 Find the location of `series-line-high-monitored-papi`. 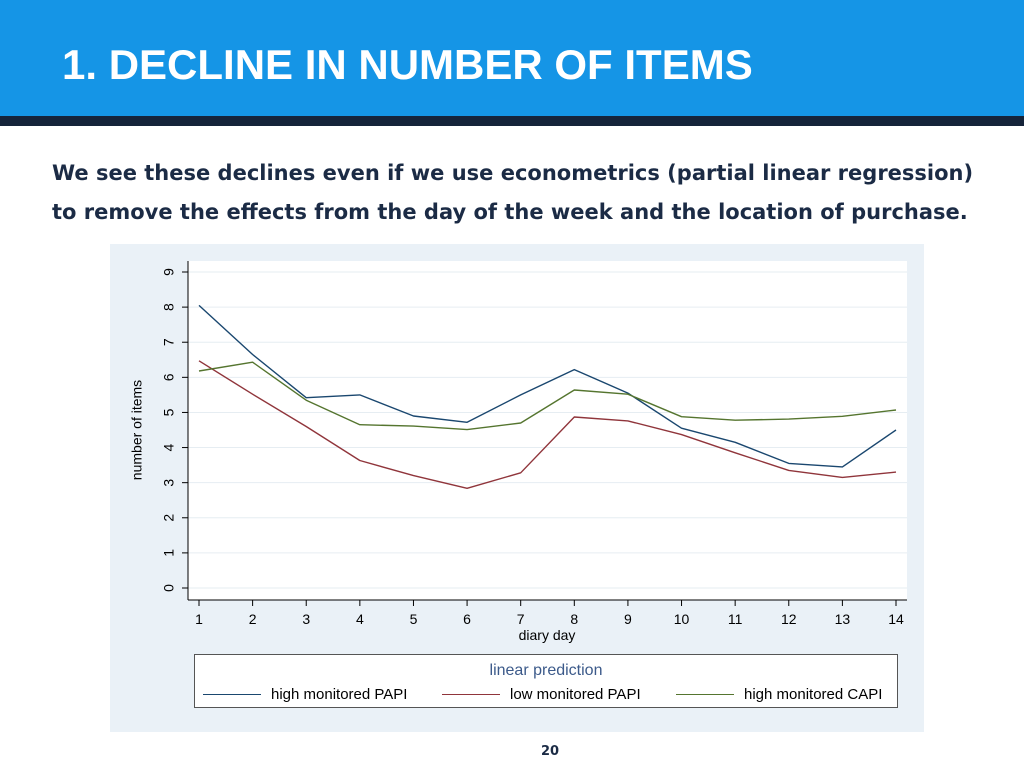

series-line-high-monitored-papi is located at coordinates (547, 386).